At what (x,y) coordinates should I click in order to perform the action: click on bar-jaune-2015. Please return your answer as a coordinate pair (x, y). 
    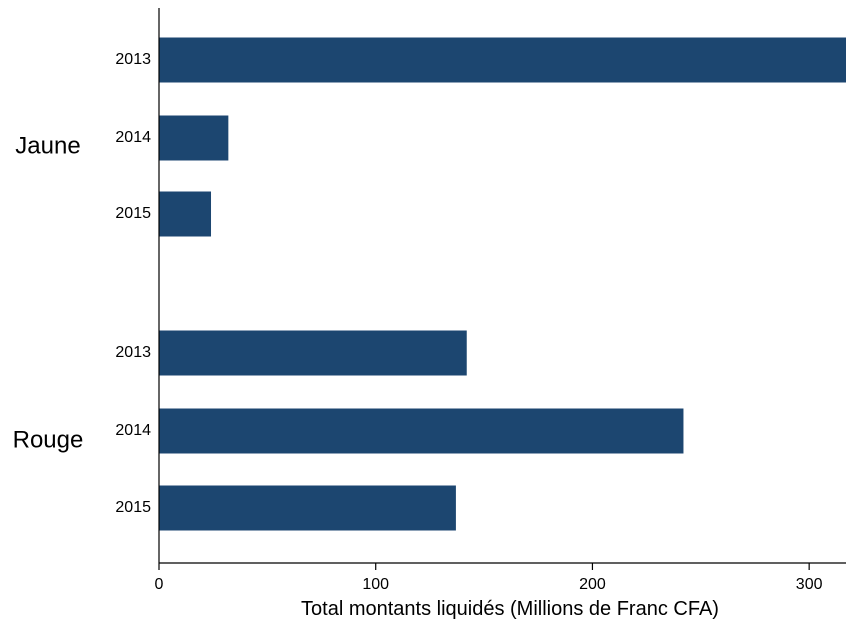
    Looking at the image, I should click on (185, 214).